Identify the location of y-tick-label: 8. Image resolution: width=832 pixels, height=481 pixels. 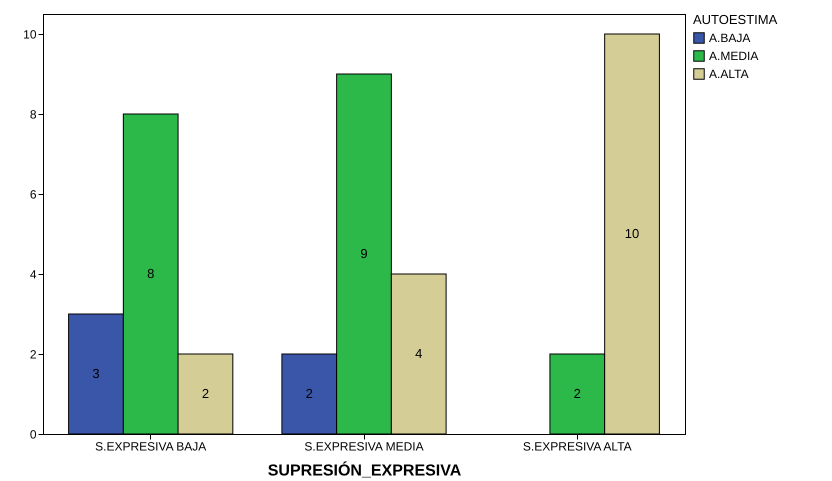
(33, 115).